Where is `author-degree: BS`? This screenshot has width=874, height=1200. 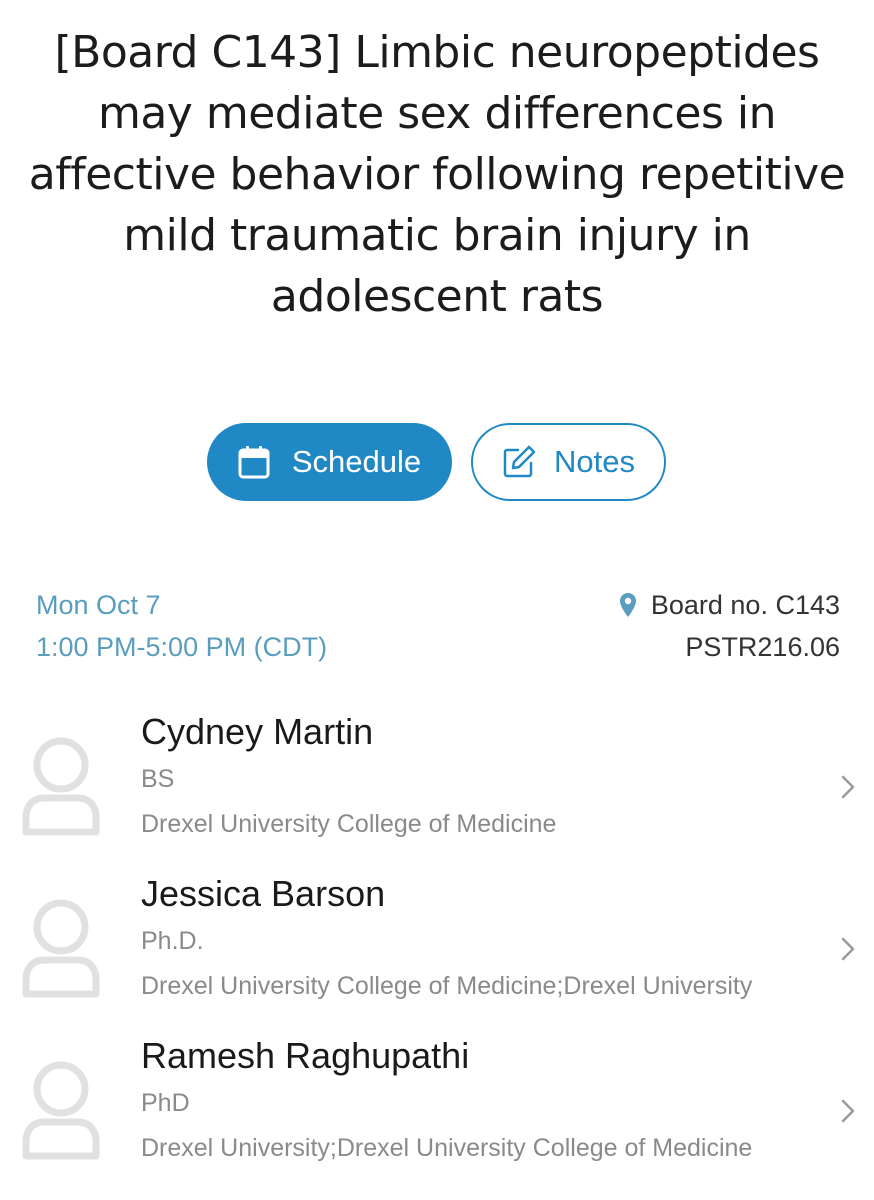
author-degree: BS is located at coordinates (158, 779).